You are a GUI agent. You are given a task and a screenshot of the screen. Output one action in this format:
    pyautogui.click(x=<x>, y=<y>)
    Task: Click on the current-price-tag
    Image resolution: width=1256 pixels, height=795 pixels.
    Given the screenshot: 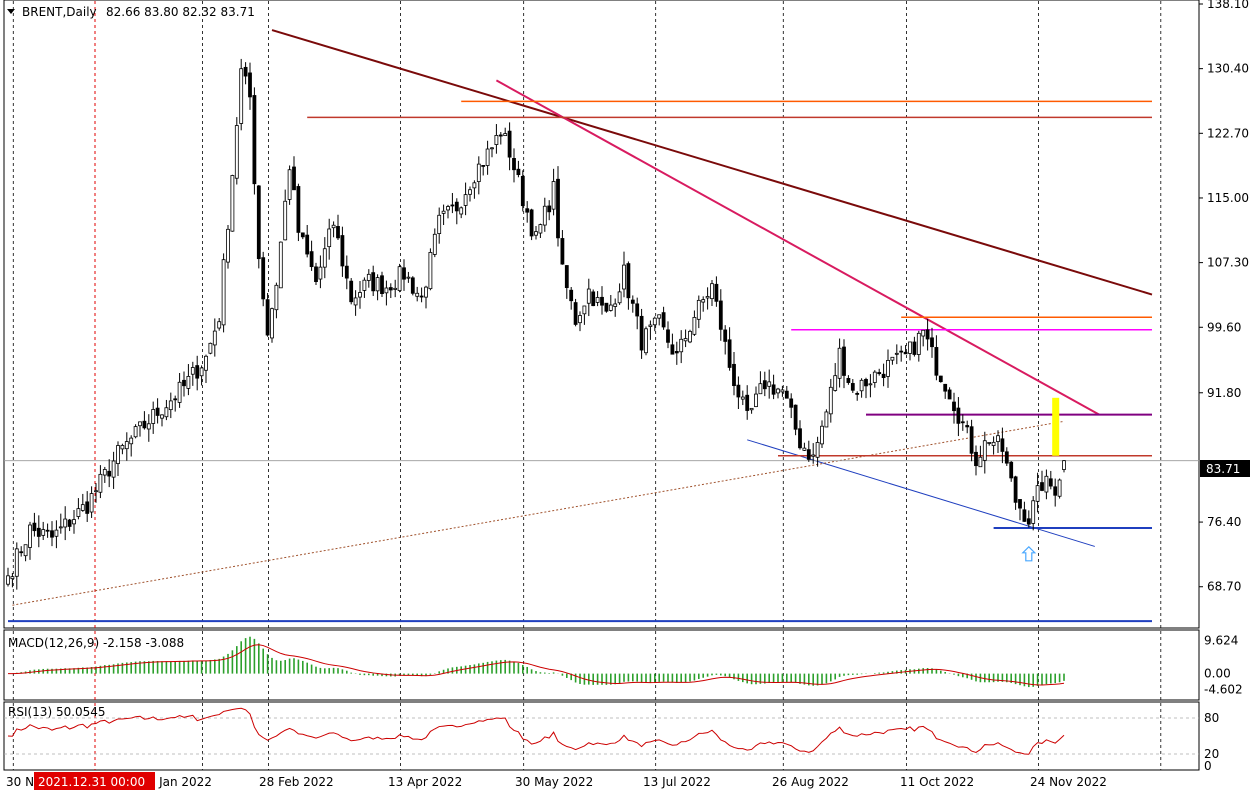 What is the action you would take?
    pyautogui.click(x=1225, y=468)
    